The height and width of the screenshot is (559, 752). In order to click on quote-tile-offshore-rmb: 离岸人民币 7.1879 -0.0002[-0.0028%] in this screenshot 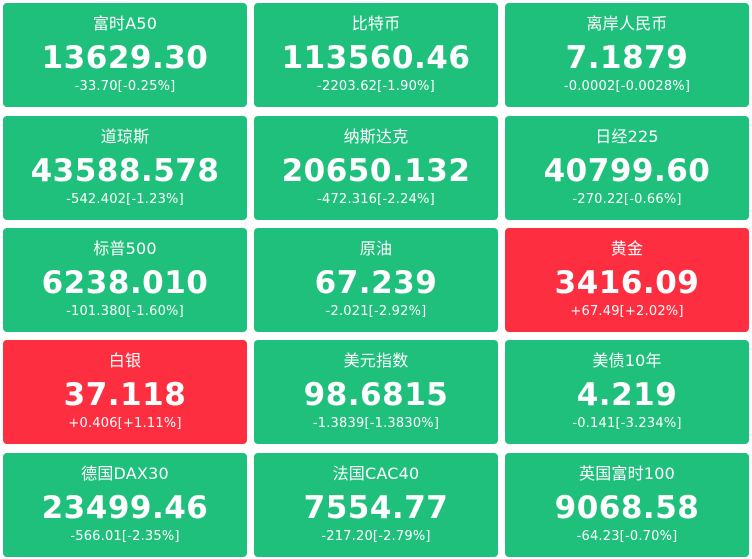, I will do `click(627, 55)`.